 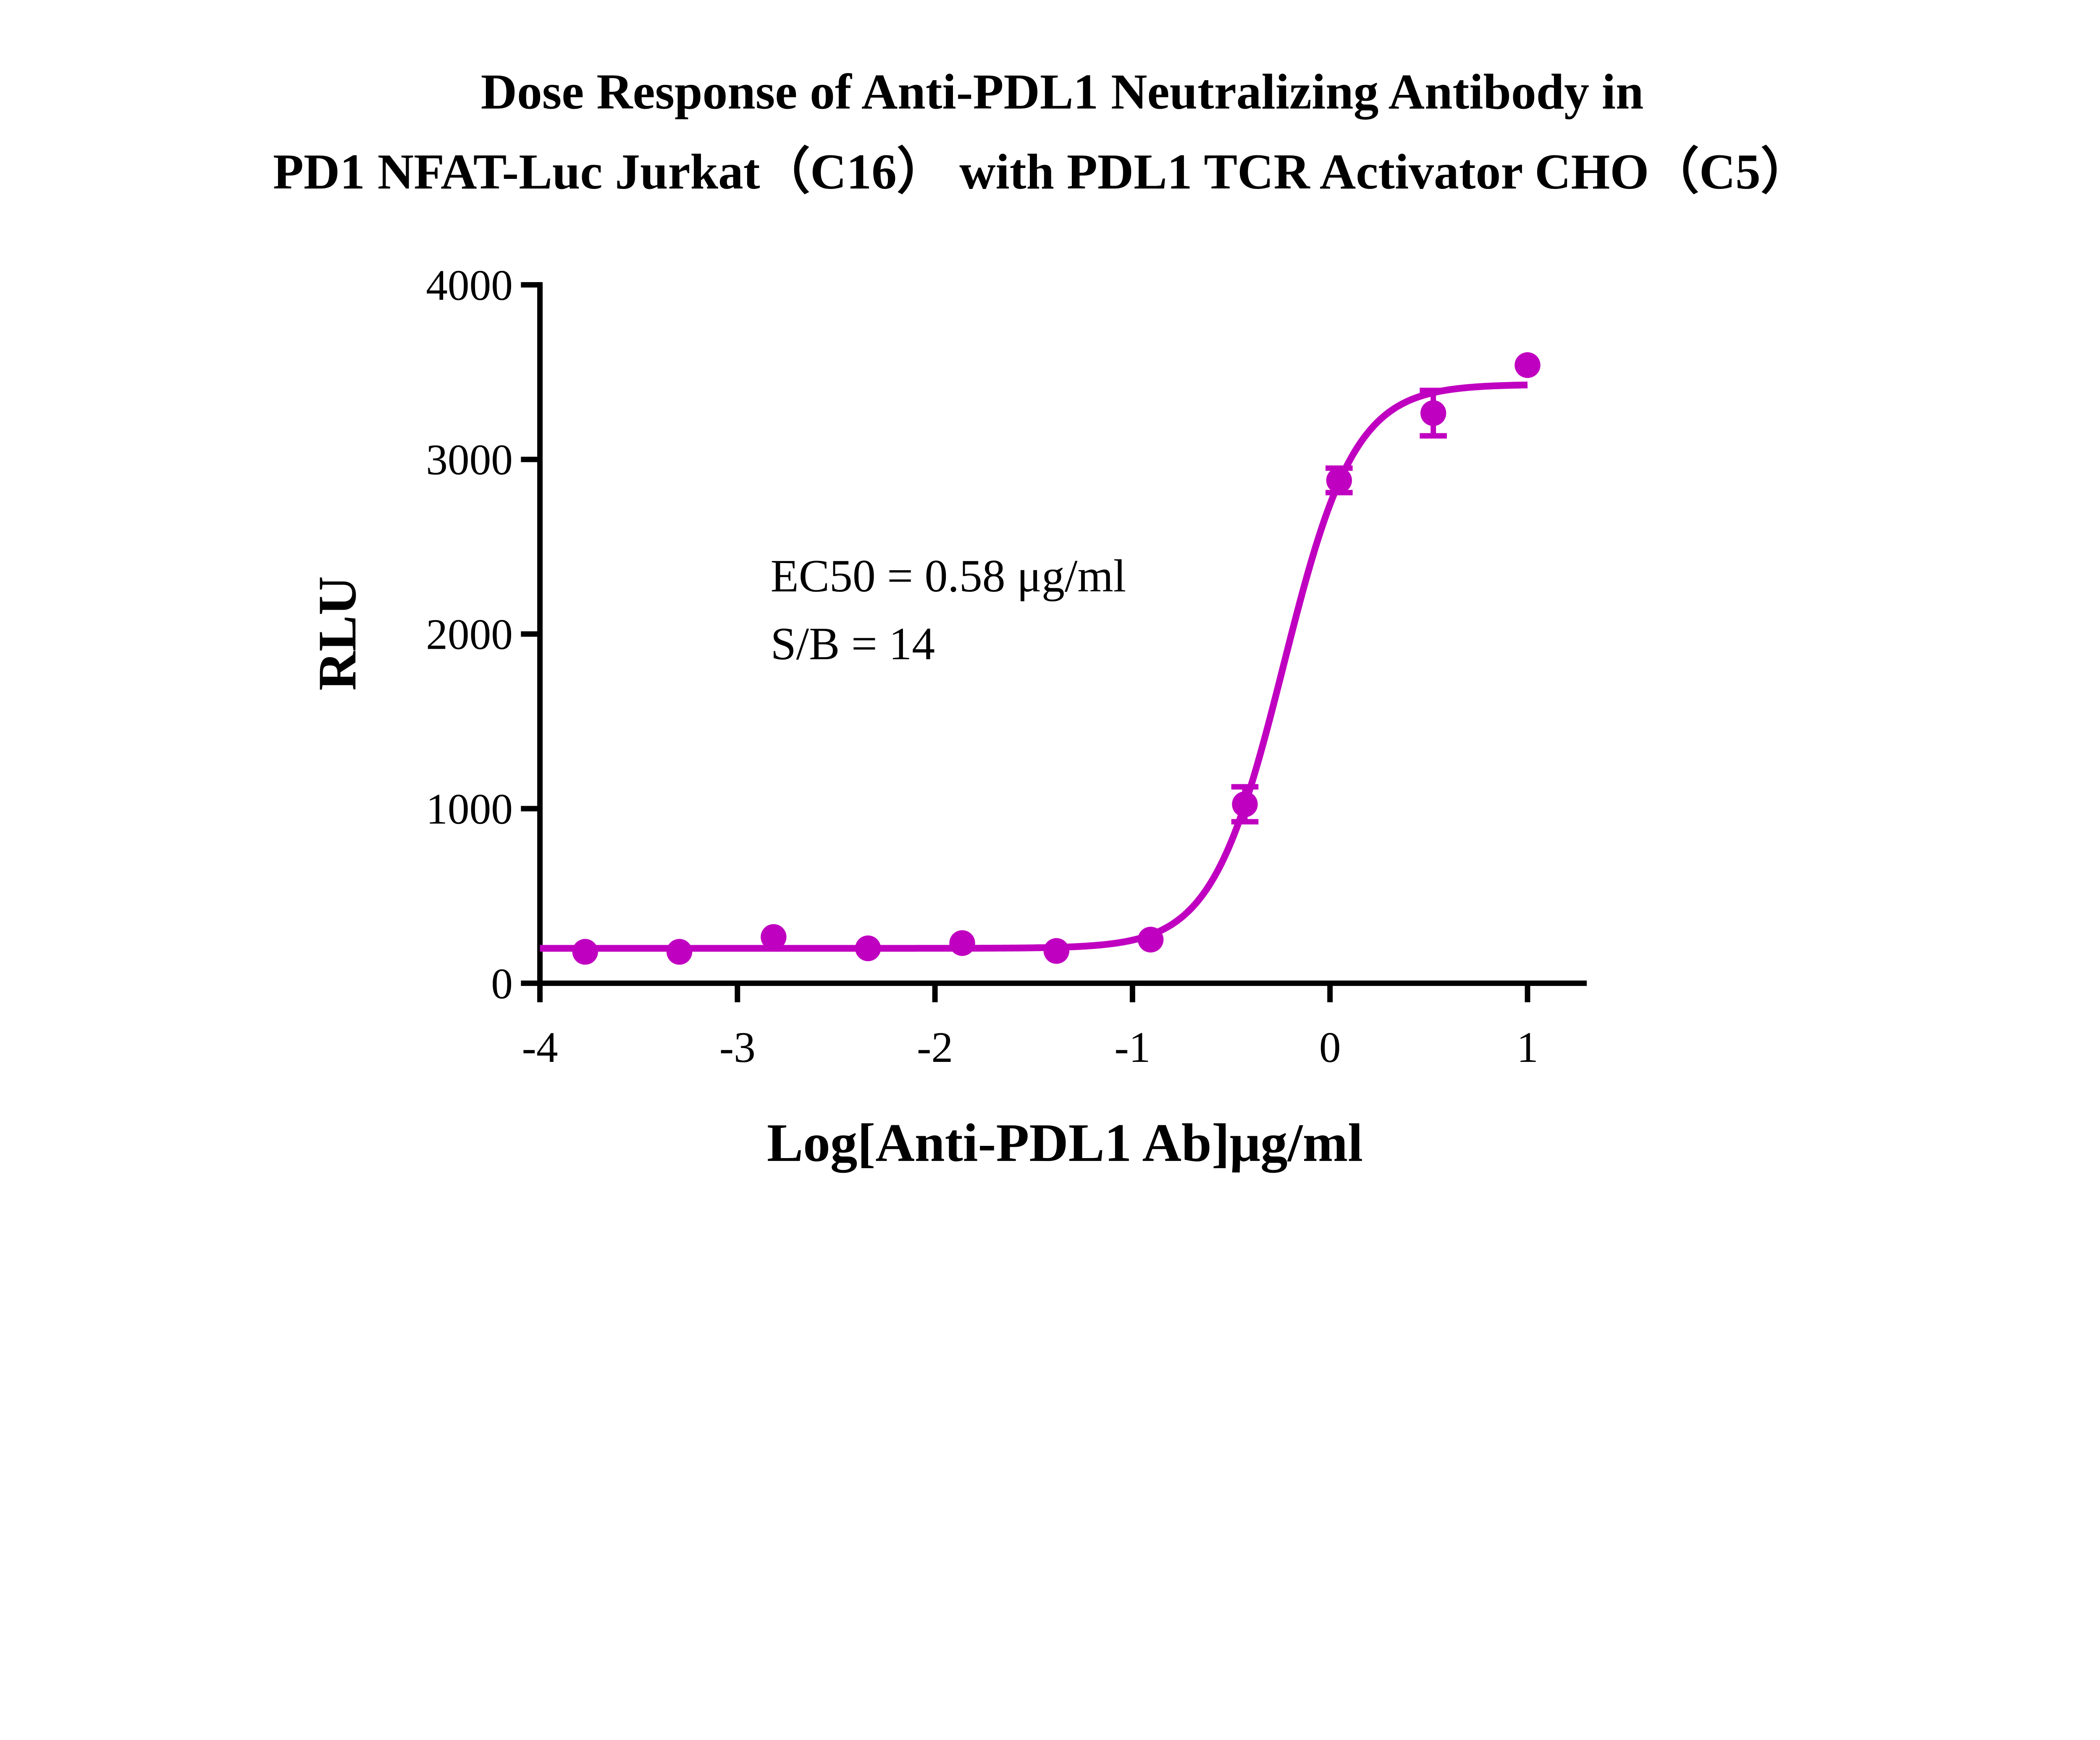 I want to click on x-tick-label: -1, so click(x=1132, y=1048).